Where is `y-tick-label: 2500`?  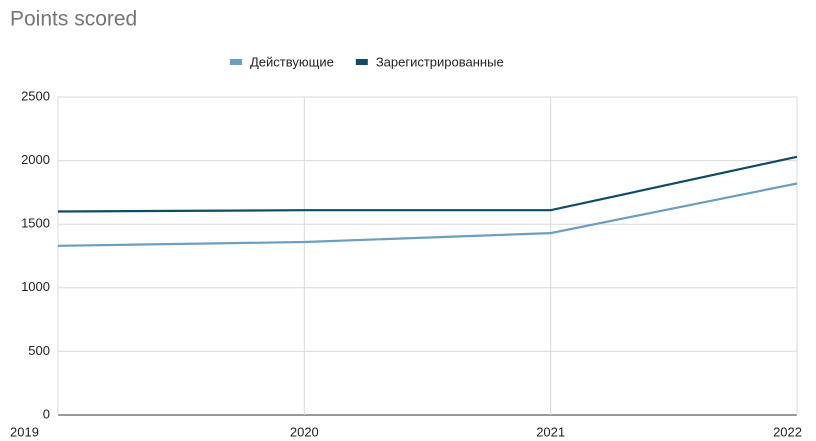
y-tick-label: 2500 is located at coordinates (35, 95).